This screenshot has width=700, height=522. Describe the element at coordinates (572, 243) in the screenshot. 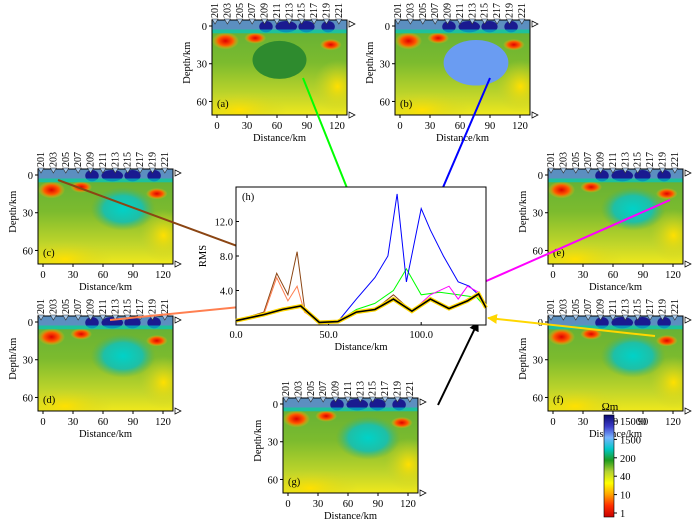

I see `arrow-to-series-e` at that location.